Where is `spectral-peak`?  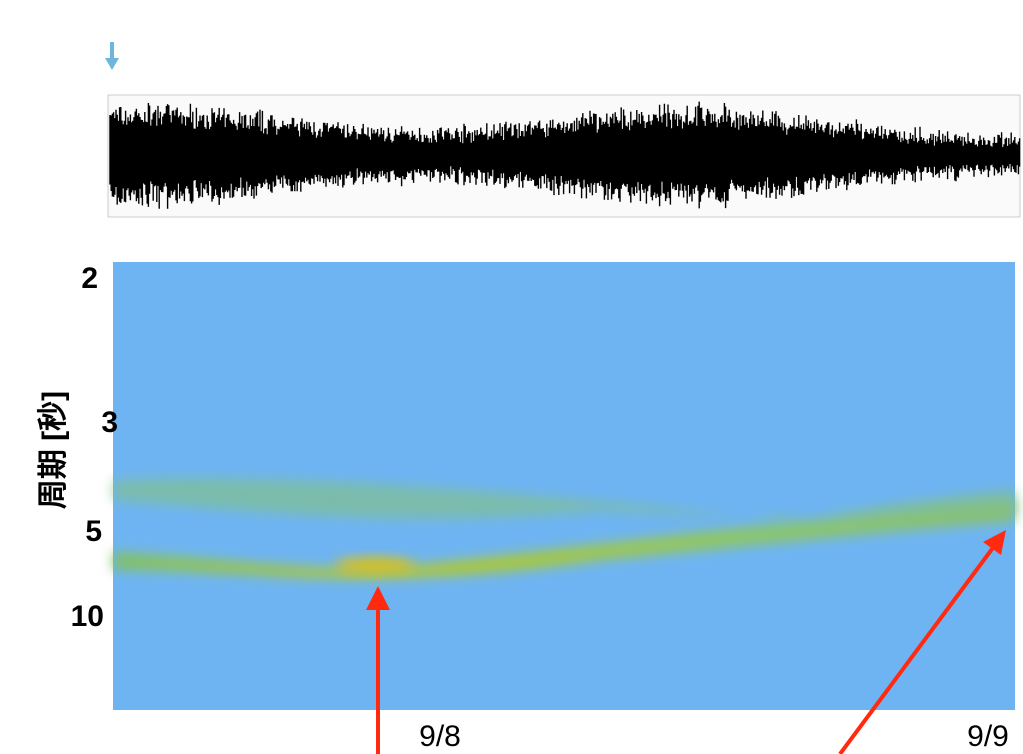
spectral-peak is located at coordinates (375, 565).